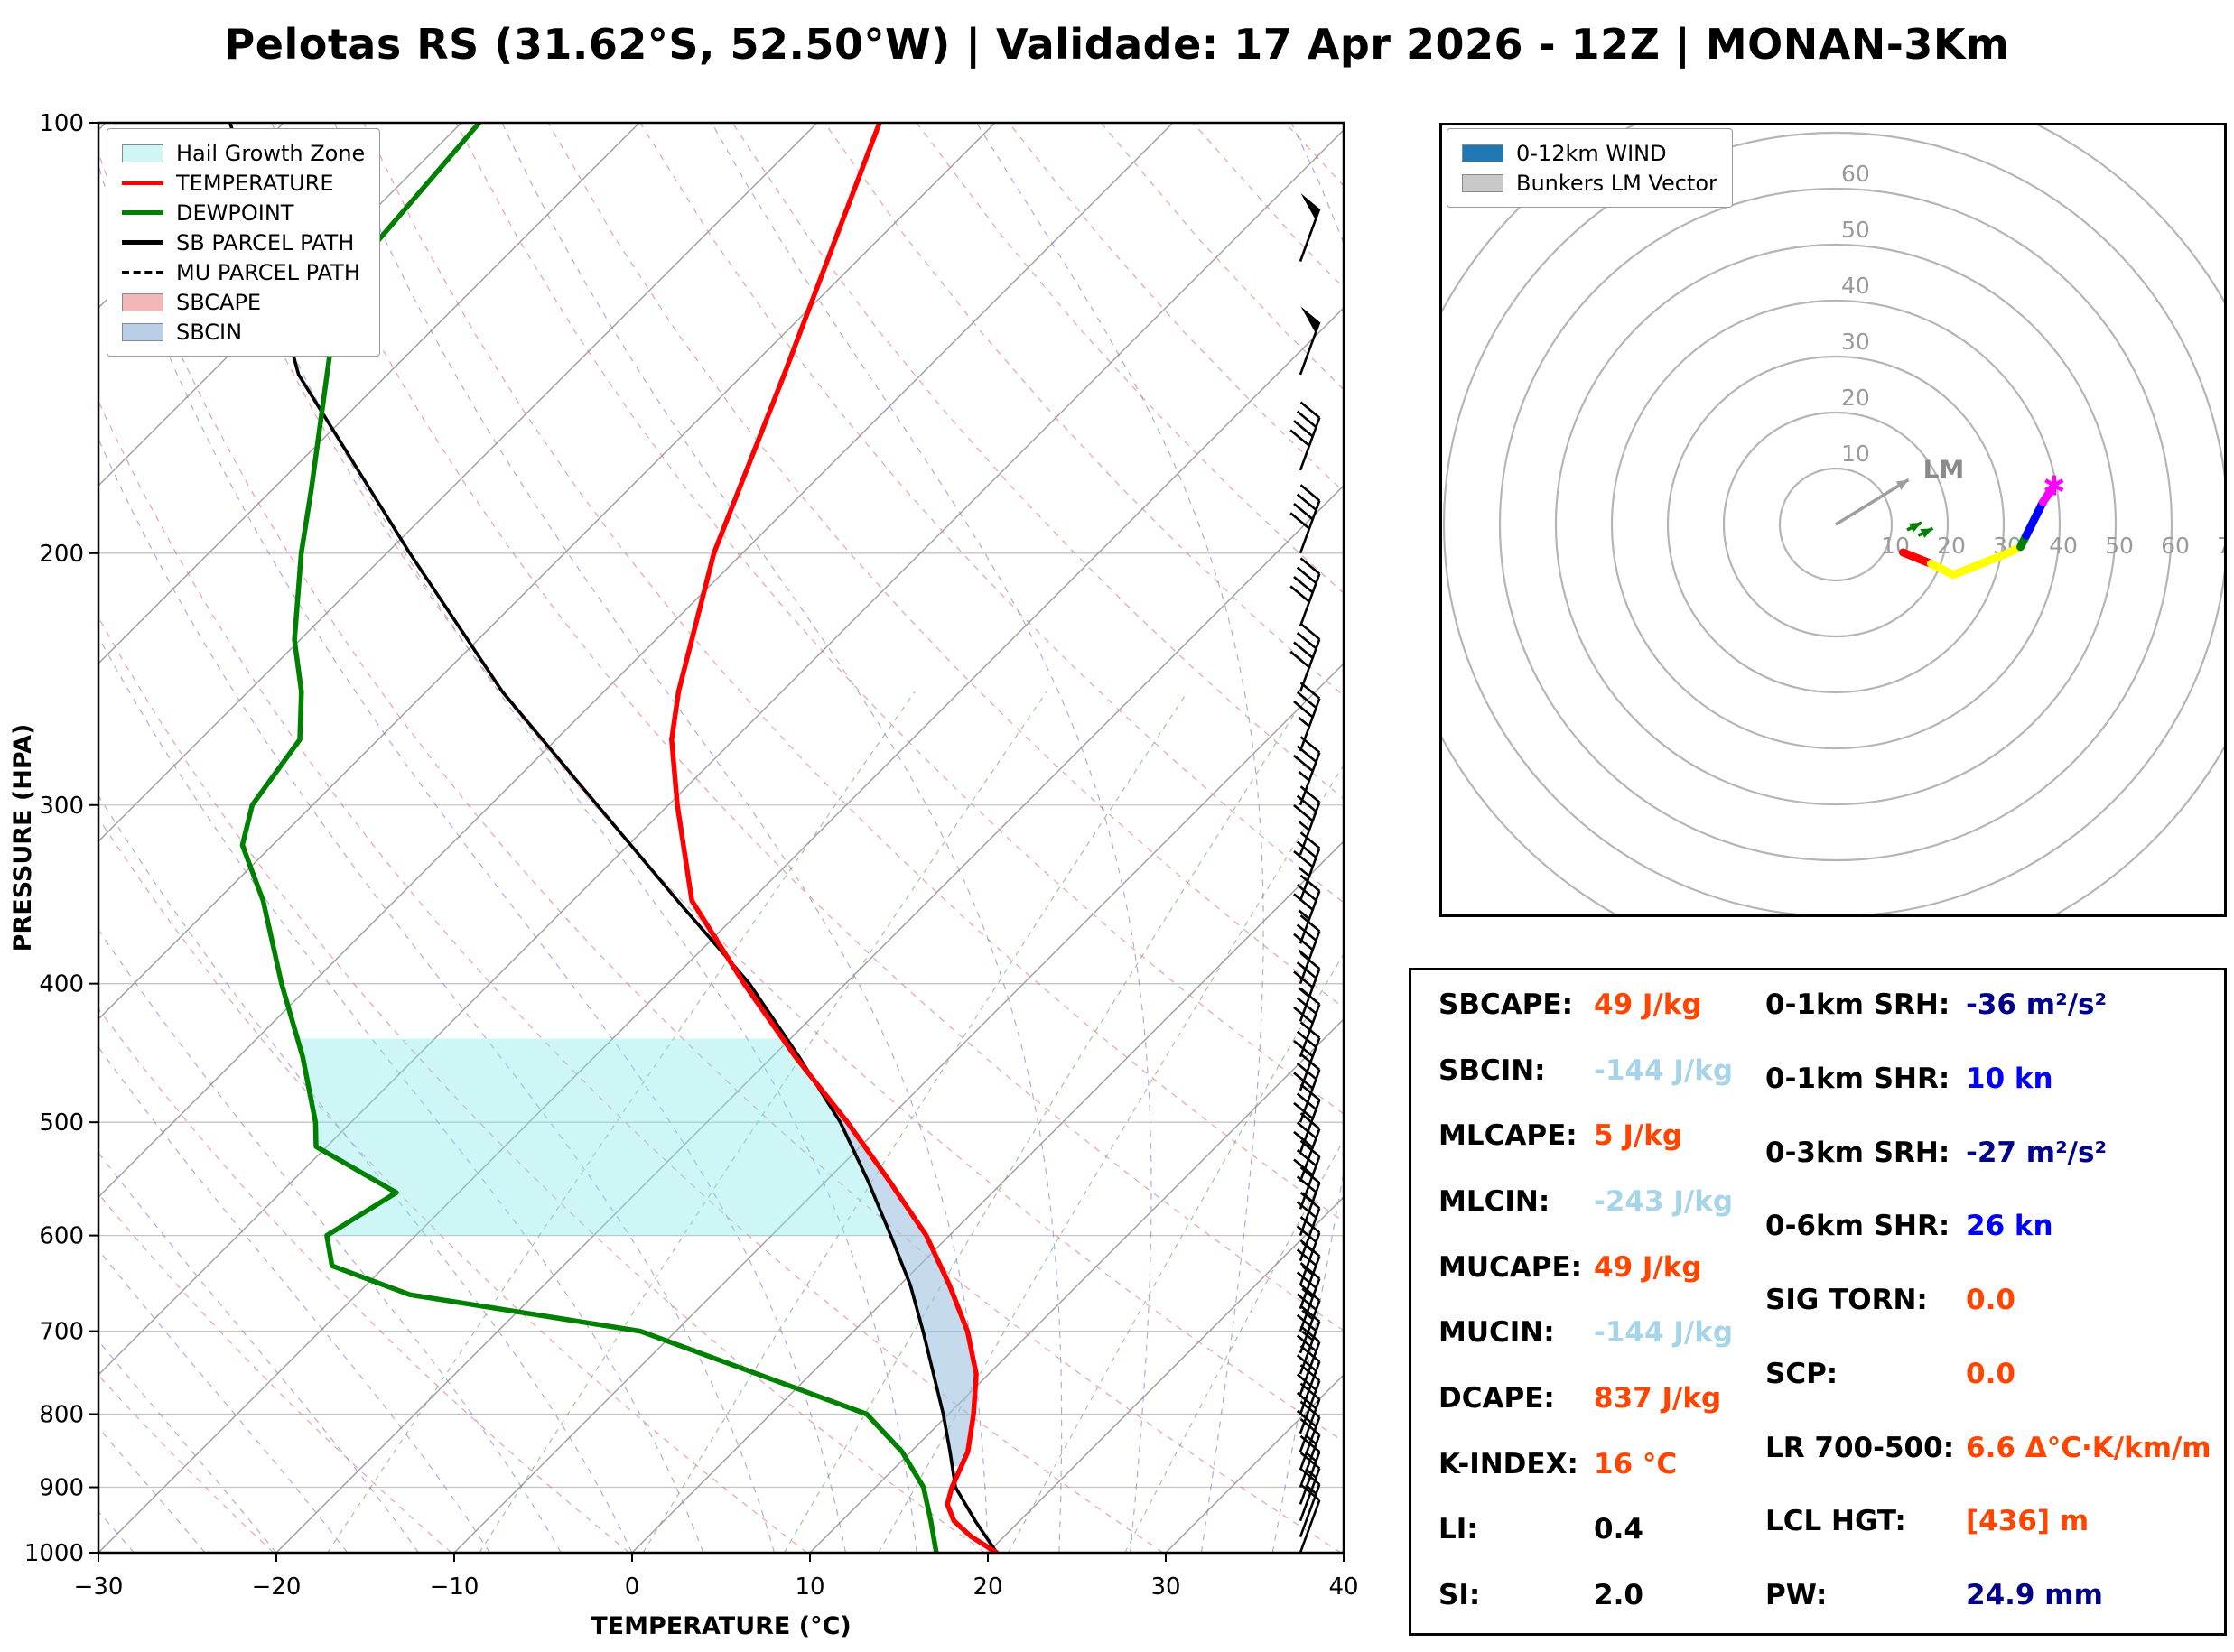  I want to click on legend-item: Hail Growth Zone, so click(243, 153).